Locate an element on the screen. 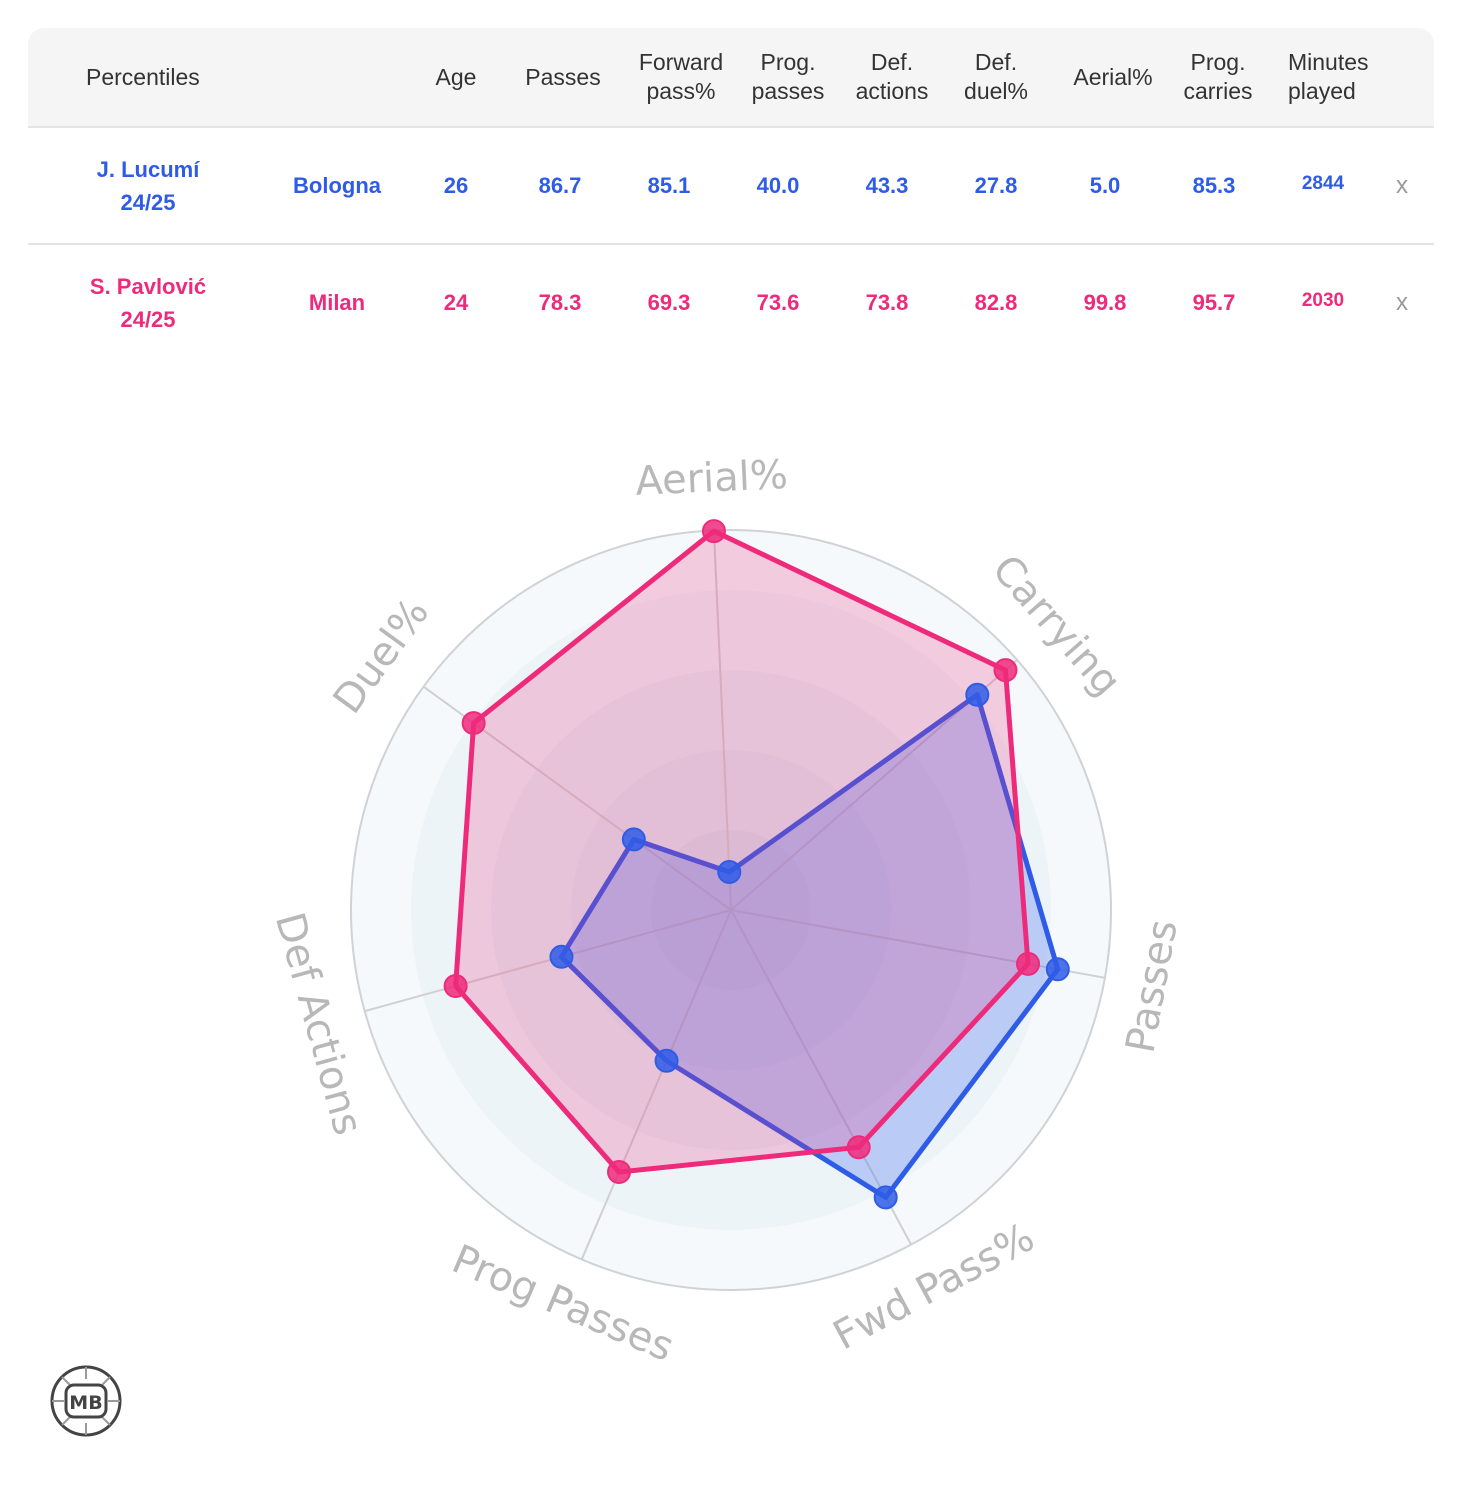 The height and width of the screenshot is (1510, 1462). prog-passes-cell: 40.0 is located at coordinates (778, 185).